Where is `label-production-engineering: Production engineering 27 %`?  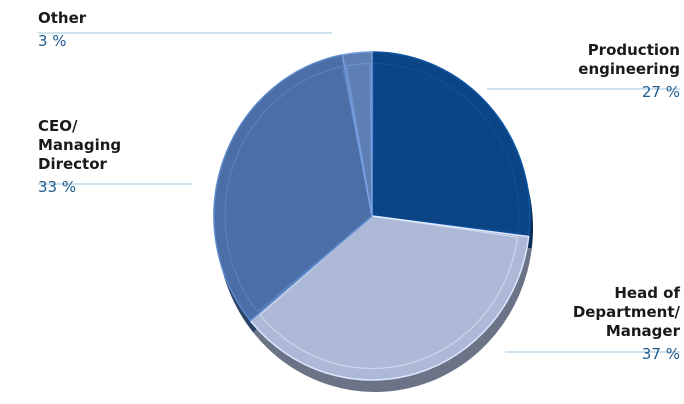 label-production-engineering: Production engineering 27 % is located at coordinates (629, 71).